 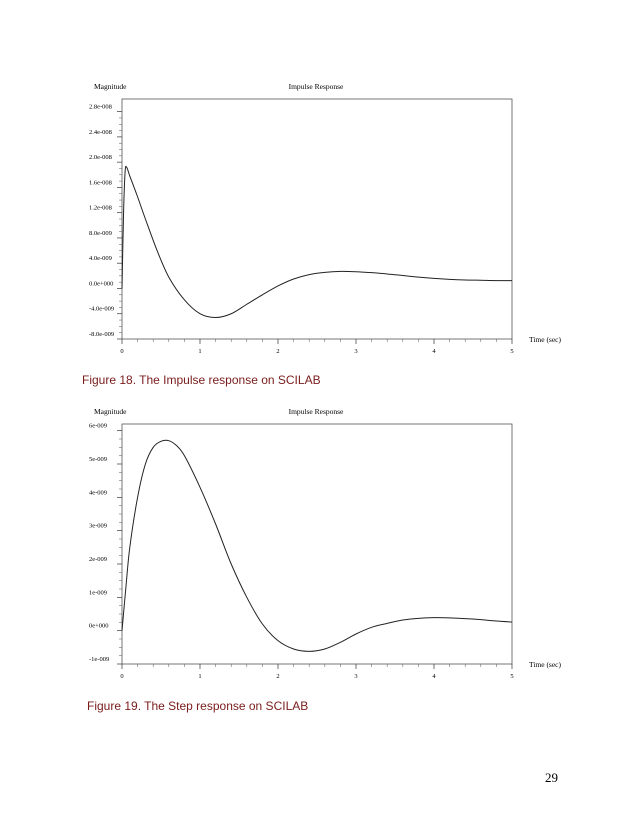 What do you see at coordinates (98, 426) in the screenshot?
I see `y-tick-label: 6e-009` at bounding box center [98, 426].